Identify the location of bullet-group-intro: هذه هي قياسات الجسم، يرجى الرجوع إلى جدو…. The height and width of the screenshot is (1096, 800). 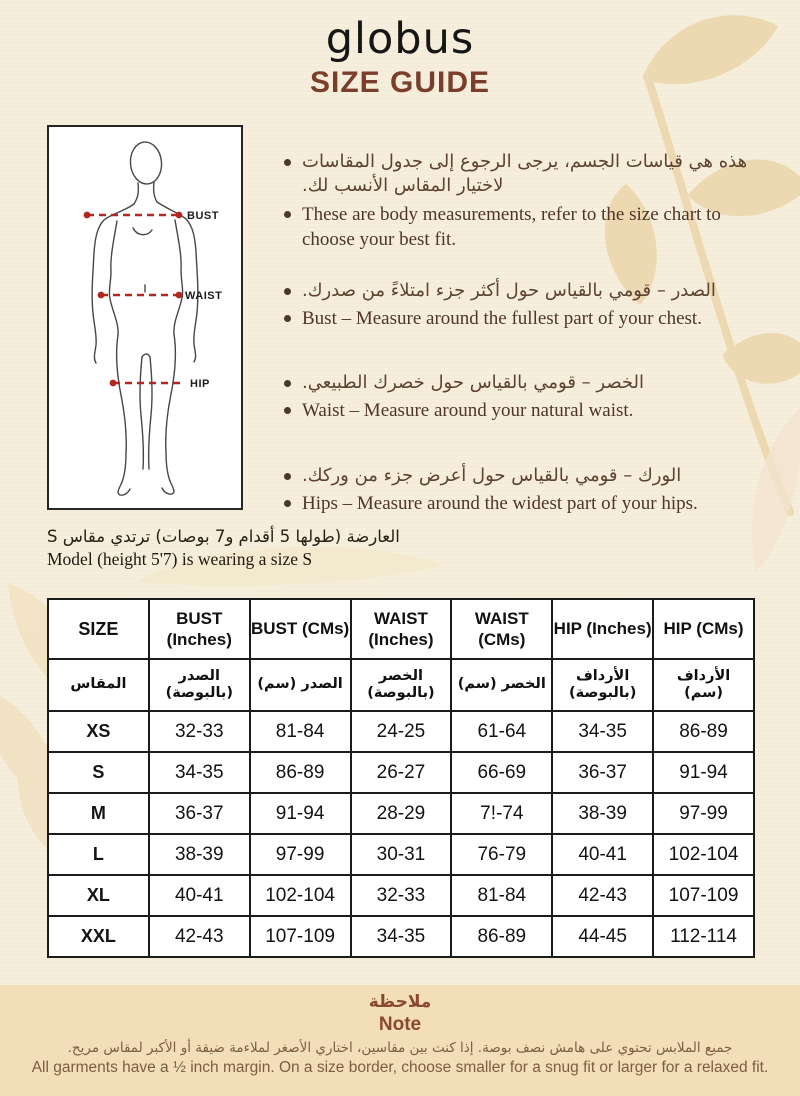
(521, 201).